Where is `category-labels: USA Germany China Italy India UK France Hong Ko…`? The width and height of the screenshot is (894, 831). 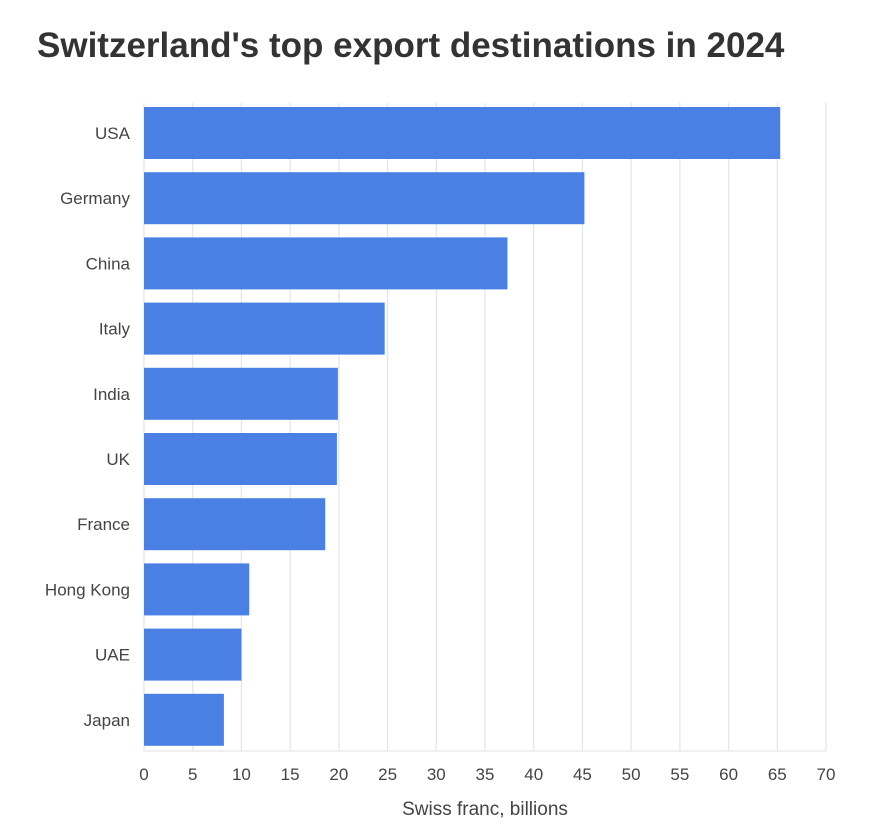 category-labels: USA Germany China Italy India UK France Hong Ko… is located at coordinates (88, 427).